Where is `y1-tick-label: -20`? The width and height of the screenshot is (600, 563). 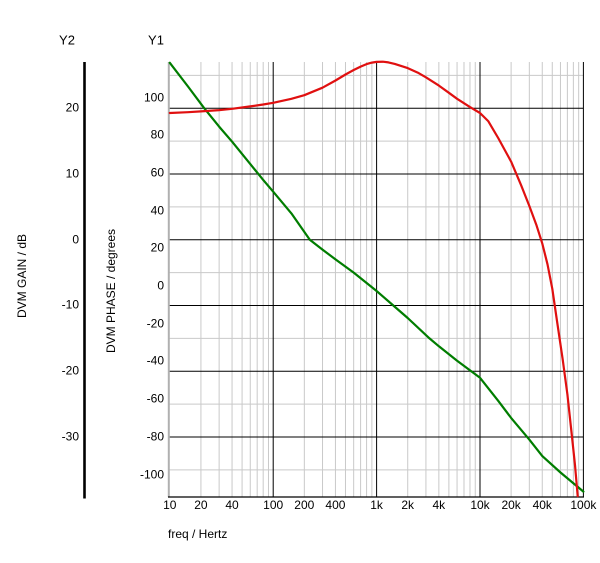 y1-tick-label: -20 is located at coordinates (155, 323).